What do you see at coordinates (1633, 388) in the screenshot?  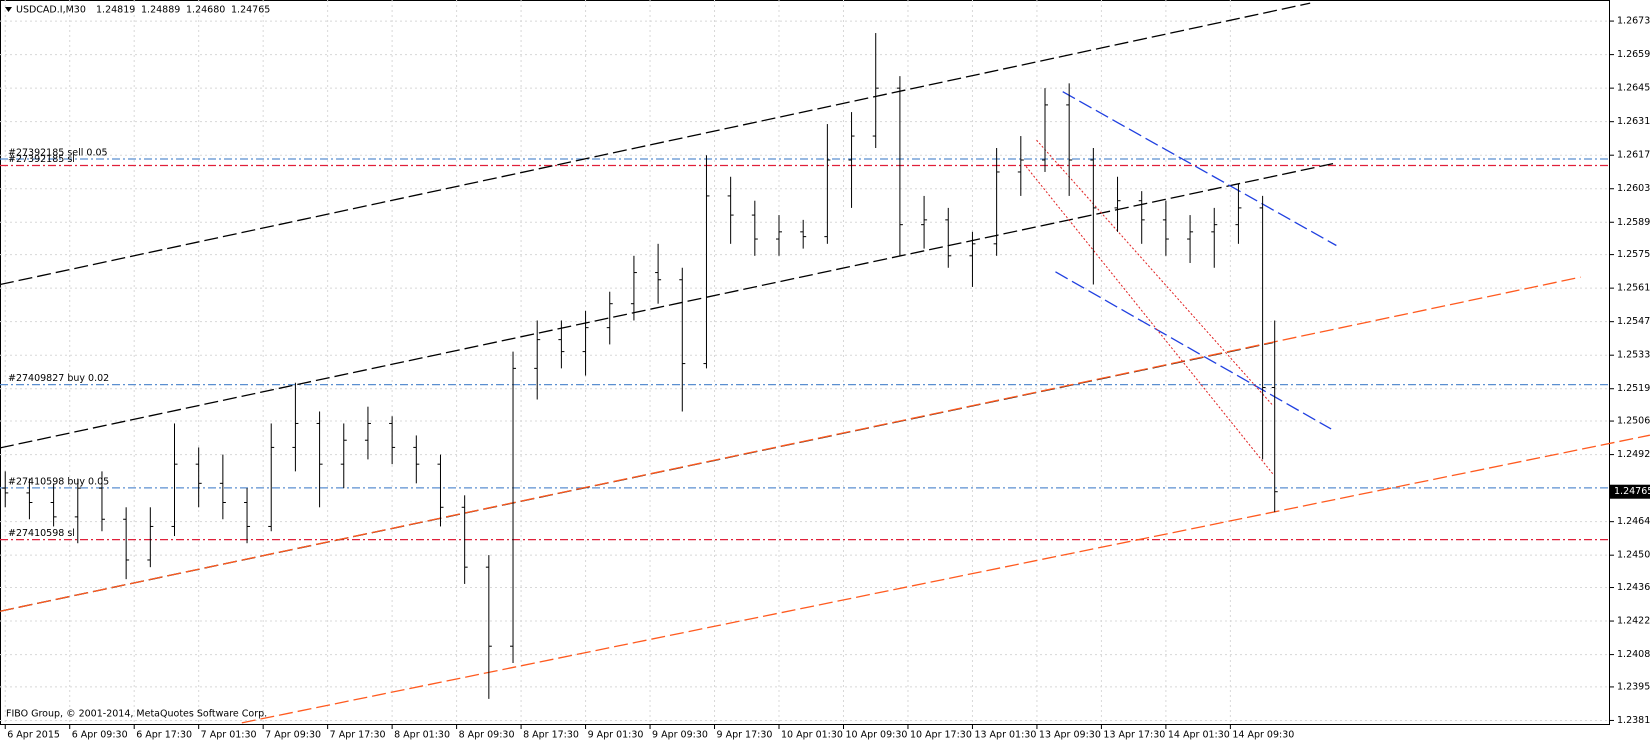 I see `y-tick-label: 1.25195` at bounding box center [1633, 388].